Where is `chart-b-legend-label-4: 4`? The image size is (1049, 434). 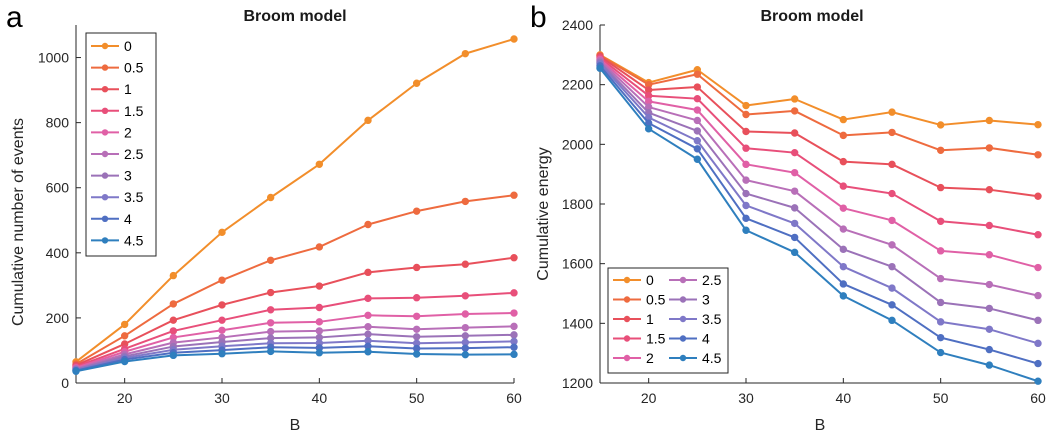
chart-b-legend-label-4: 4 is located at coordinates (706, 339).